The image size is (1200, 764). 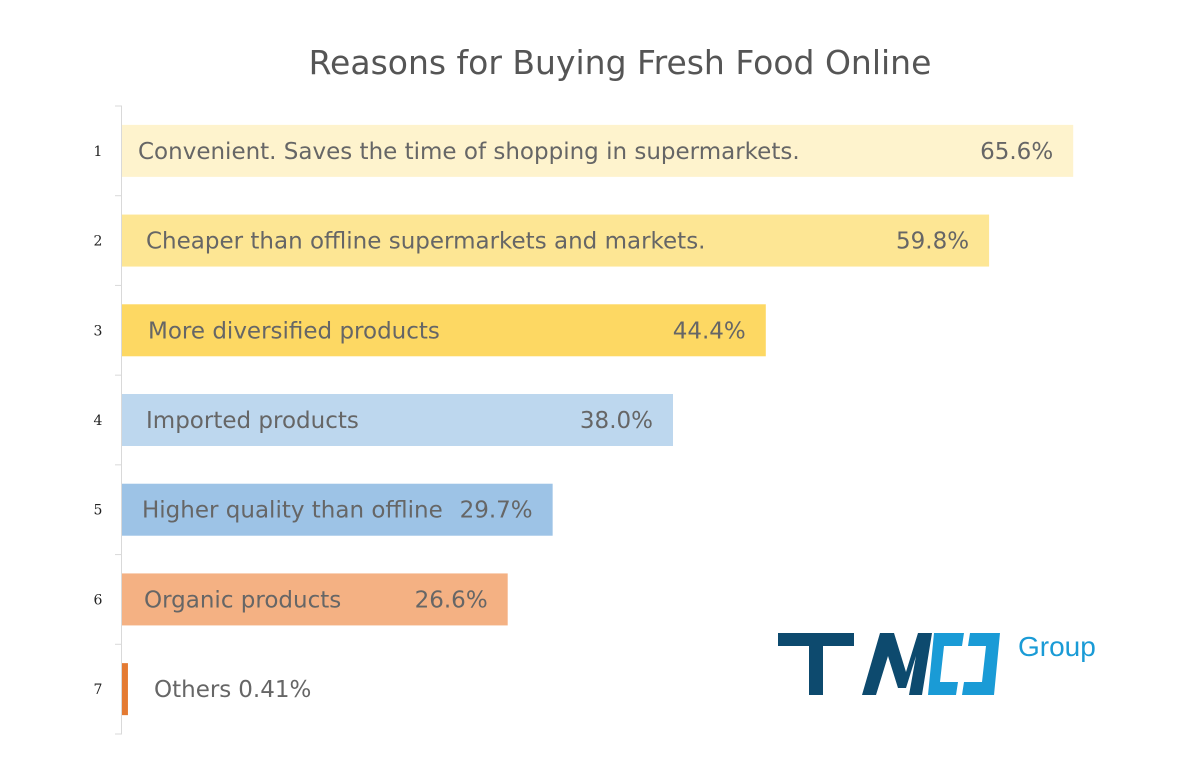 I want to click on bar-category-label: Imported products, so click(x=252, y=421).